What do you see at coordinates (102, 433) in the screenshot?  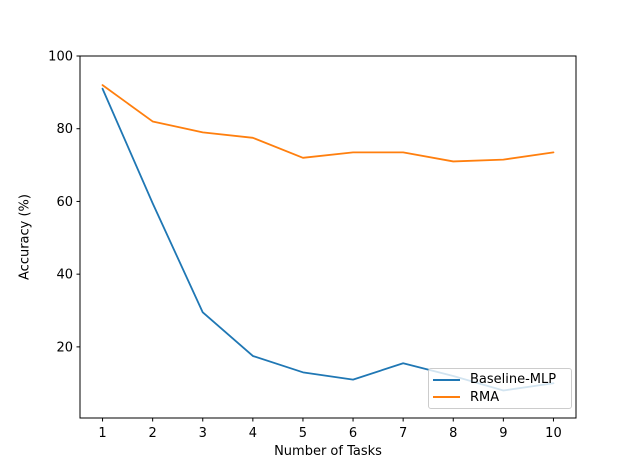 I see `x-tick-label: 1` at bounding box center [102, 433].